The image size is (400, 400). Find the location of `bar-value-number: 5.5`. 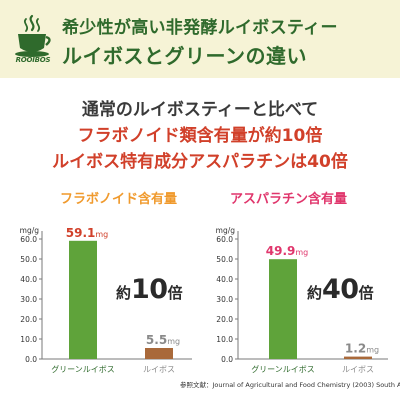

bar-value-number: 5.5 is located at coordinates (156, 340).